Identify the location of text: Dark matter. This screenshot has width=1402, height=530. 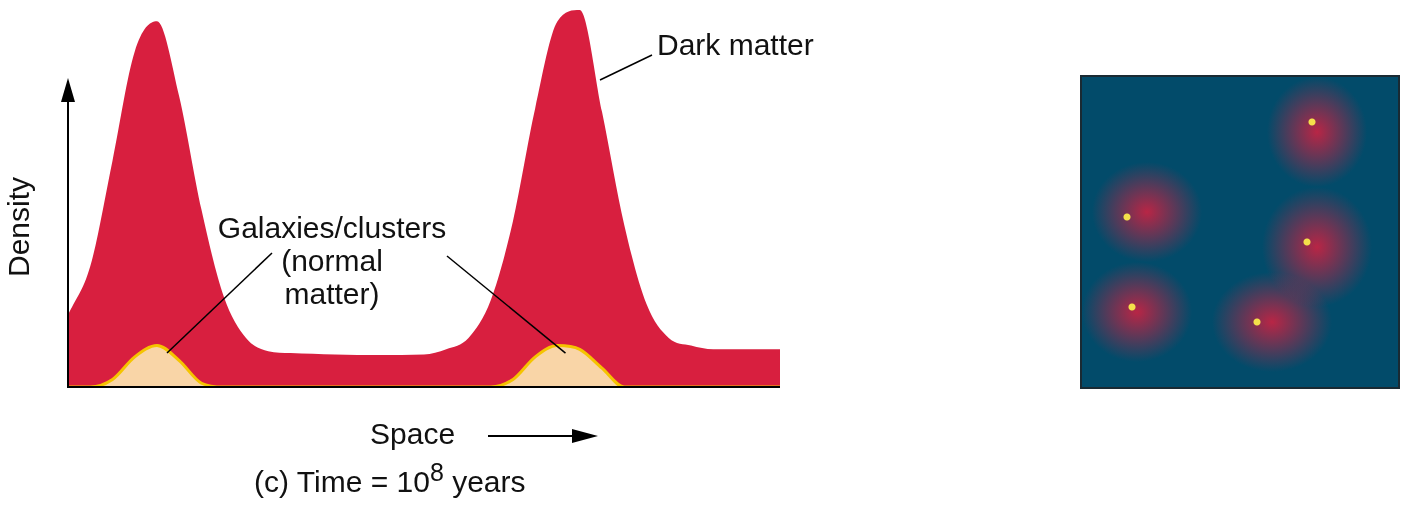
(735, 44).